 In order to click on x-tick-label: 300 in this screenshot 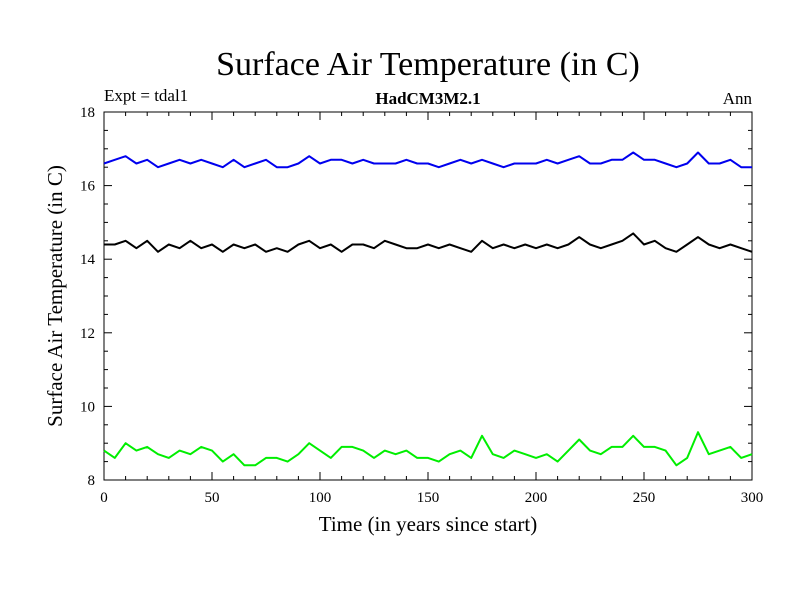, I will do `click(752, 498)`.